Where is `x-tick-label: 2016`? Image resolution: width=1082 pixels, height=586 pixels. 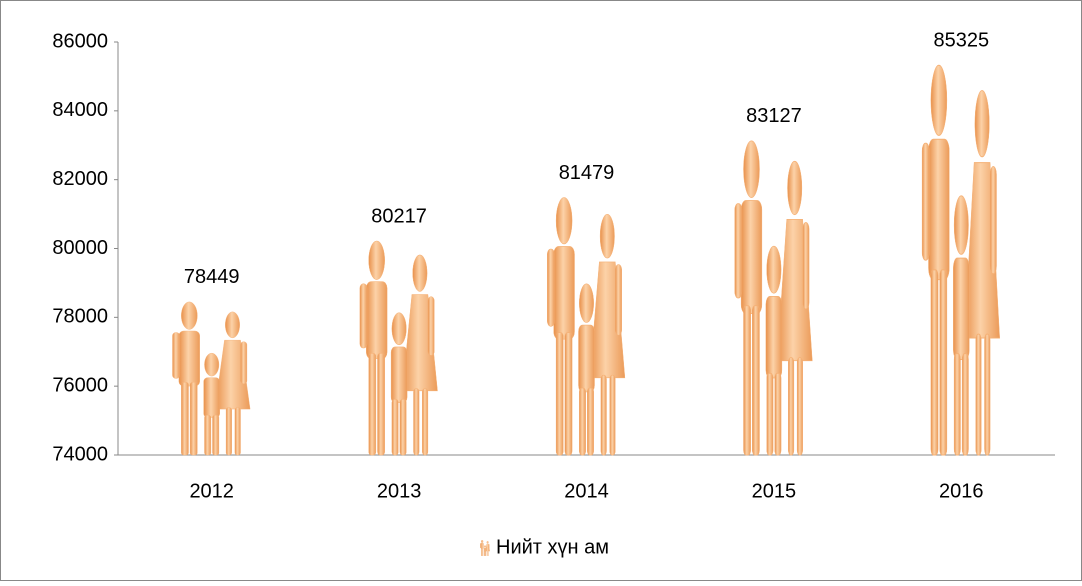 x-tick-label: 2016 is located at coordinates (961, 491).